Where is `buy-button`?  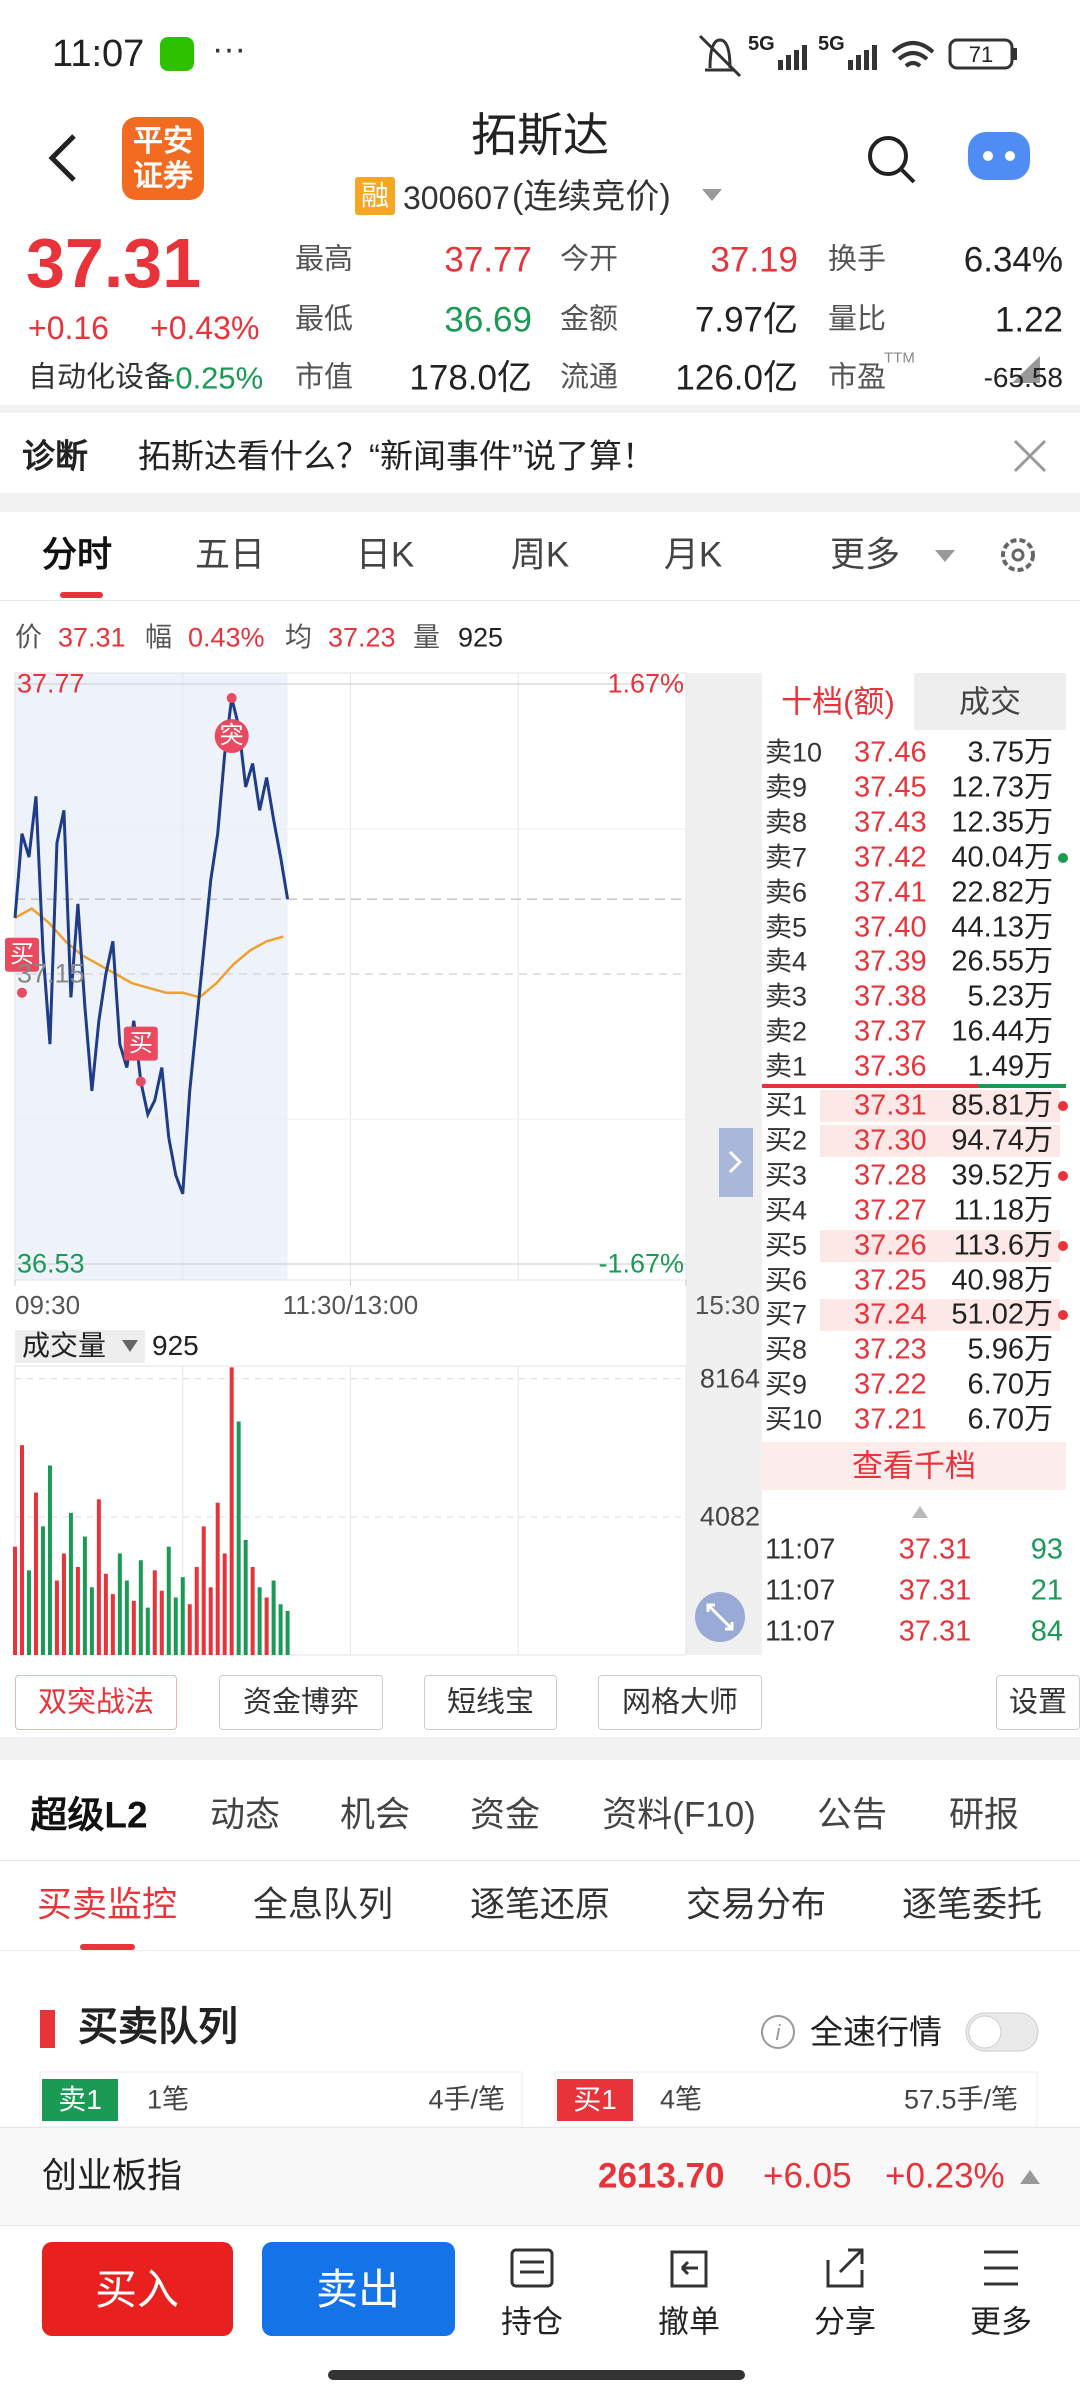
buy-button is located at coordinates (137, 2289).